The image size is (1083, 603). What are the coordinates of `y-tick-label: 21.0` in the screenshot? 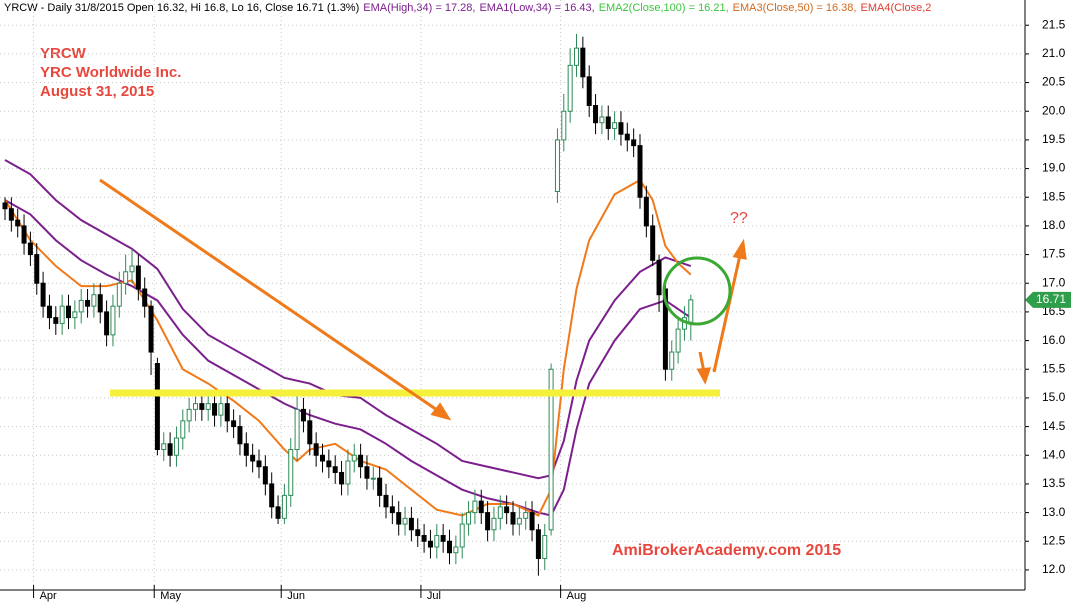 It's located at (1054, 53).